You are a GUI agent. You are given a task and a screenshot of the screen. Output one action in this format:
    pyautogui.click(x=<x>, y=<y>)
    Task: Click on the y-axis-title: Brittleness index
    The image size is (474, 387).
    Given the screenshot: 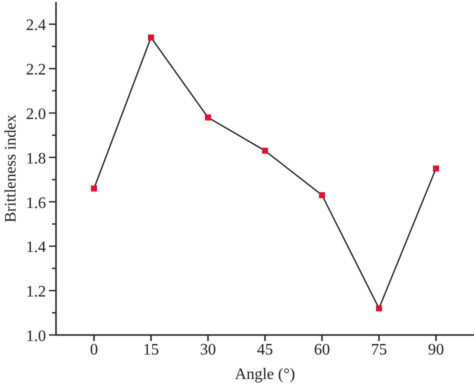 What is the action you would take?
    pyautogui.click(x=11, y=168)
    